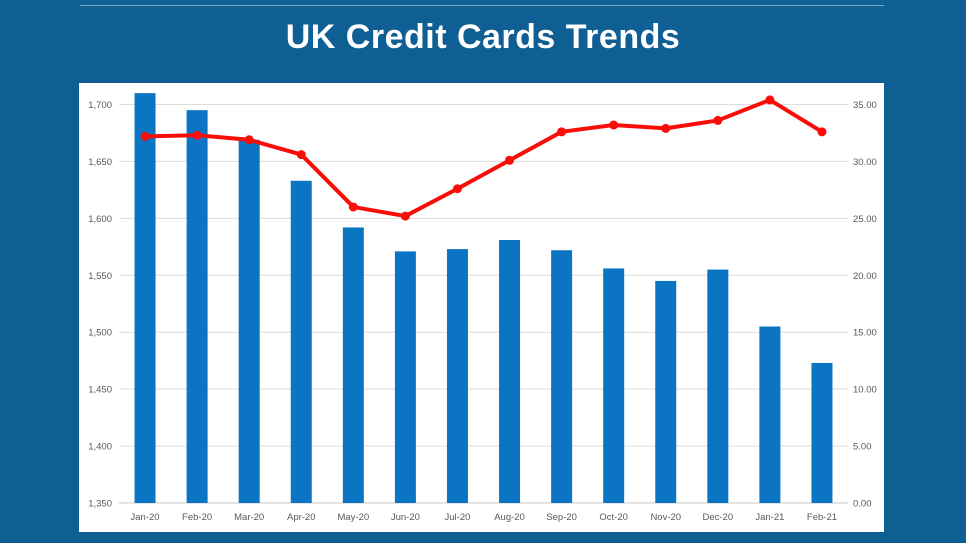 Image resolution: width=966 pixels, height=543 pixels. What do you see at coordinates (862, 504) in the screenshot?
I see `right-axis-tick-label: 0.00` at bounding box center [862, 504].